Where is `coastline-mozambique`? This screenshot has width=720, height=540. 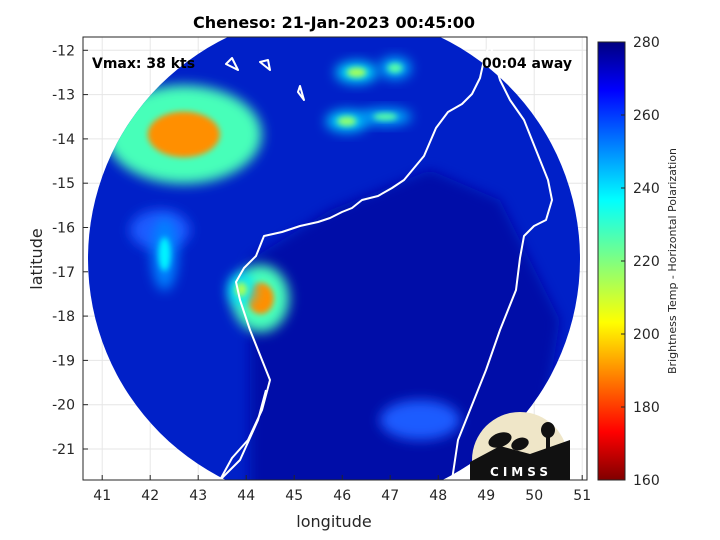 coastline-mozambique is located at coordinates (243, 434).